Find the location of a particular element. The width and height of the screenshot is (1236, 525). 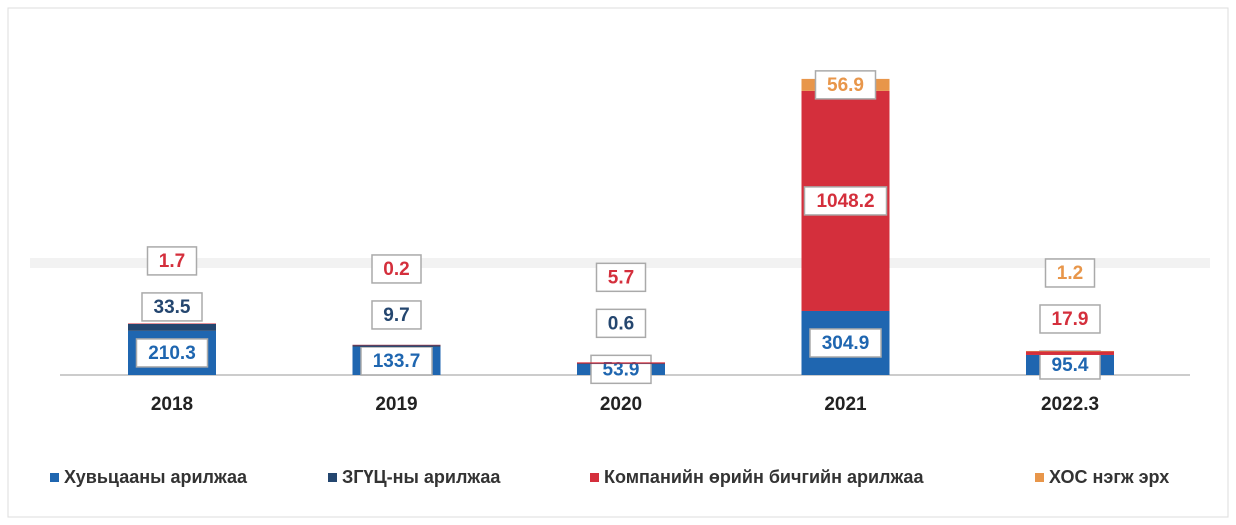

x-tick-label: 2018 is located at coordinates (172, 404).